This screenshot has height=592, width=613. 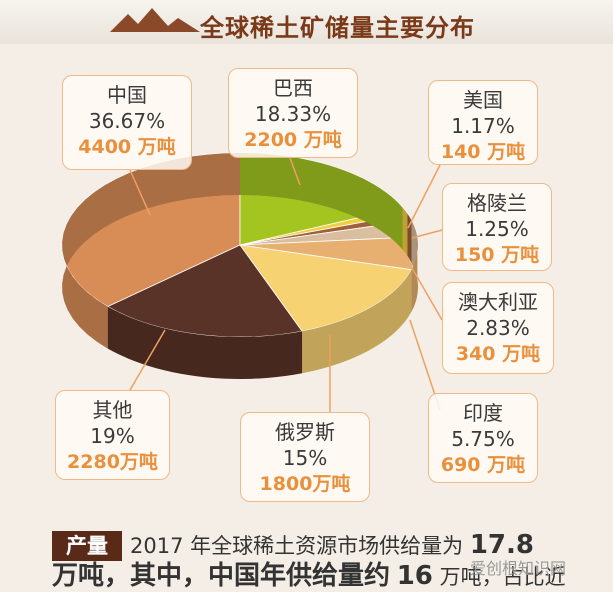 What do you see at coordinates (483, 465) in the screenshot?
I see `amount-label: 690 万吨` at bounding box center [483, 465].